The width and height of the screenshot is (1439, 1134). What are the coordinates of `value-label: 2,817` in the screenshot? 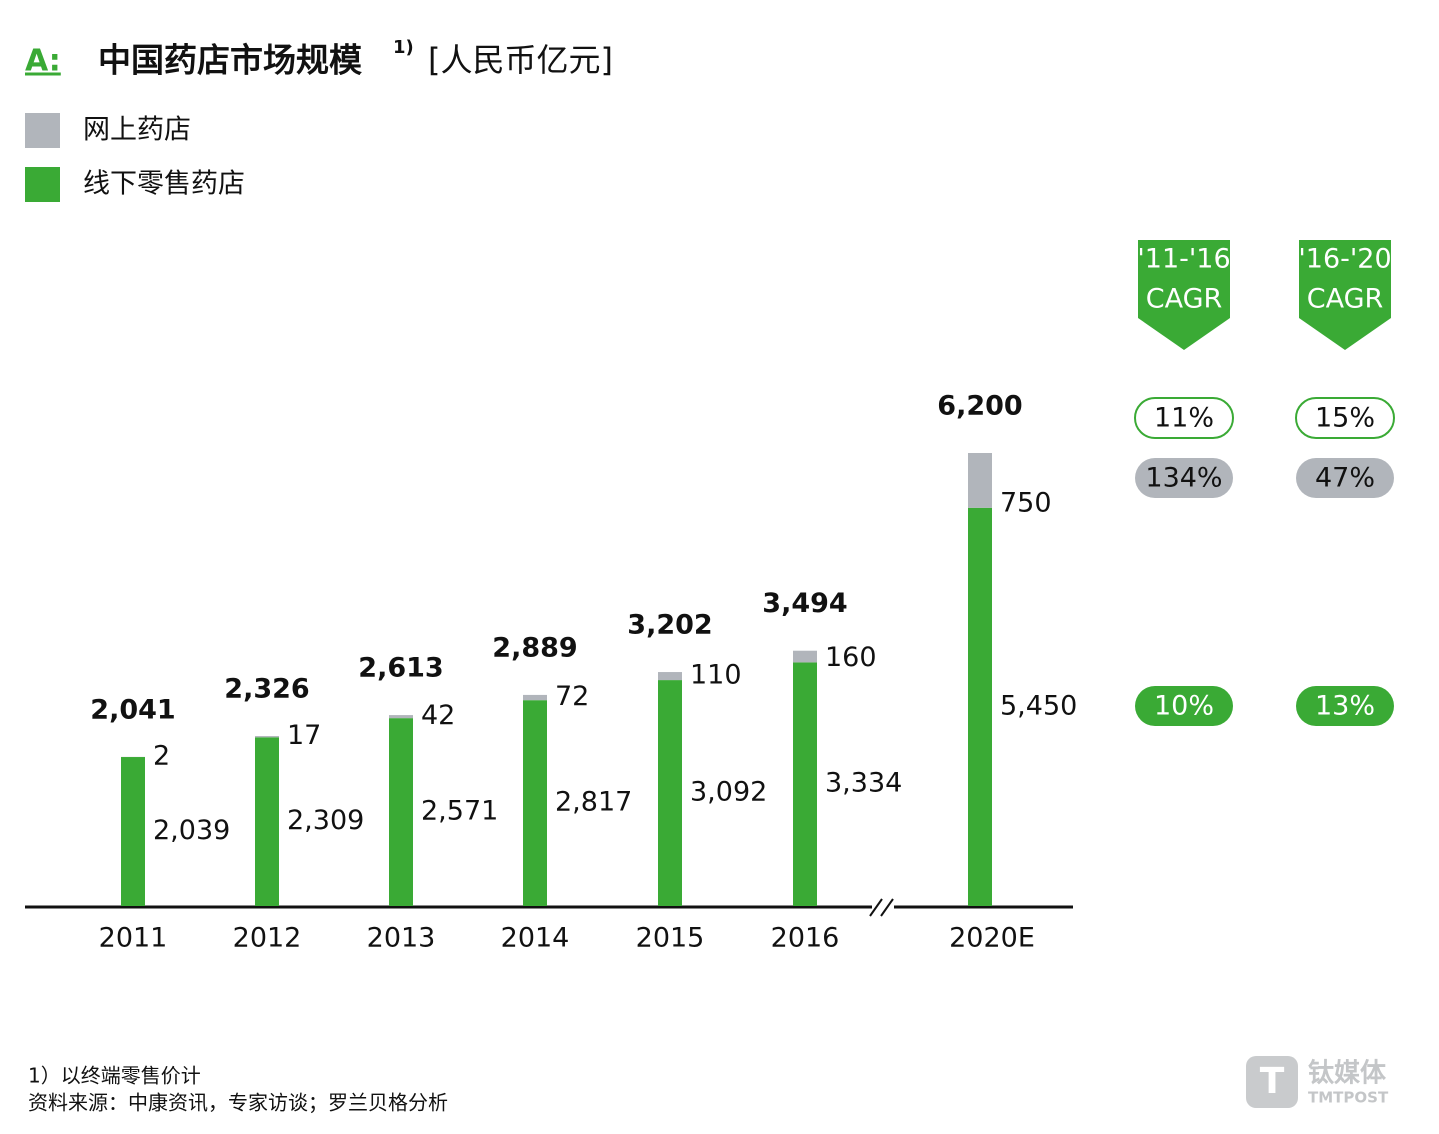 It's located at (593, 802).